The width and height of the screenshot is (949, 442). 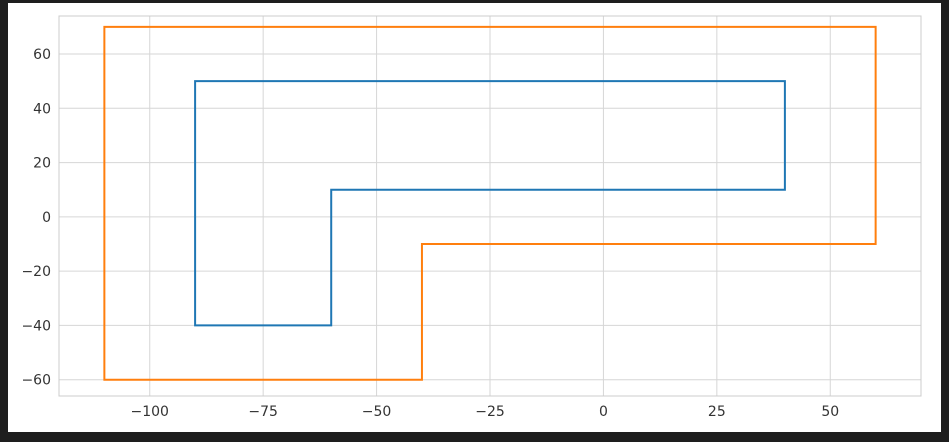 I want to click on x-tick-label: −50, so click(x=377, y=412).